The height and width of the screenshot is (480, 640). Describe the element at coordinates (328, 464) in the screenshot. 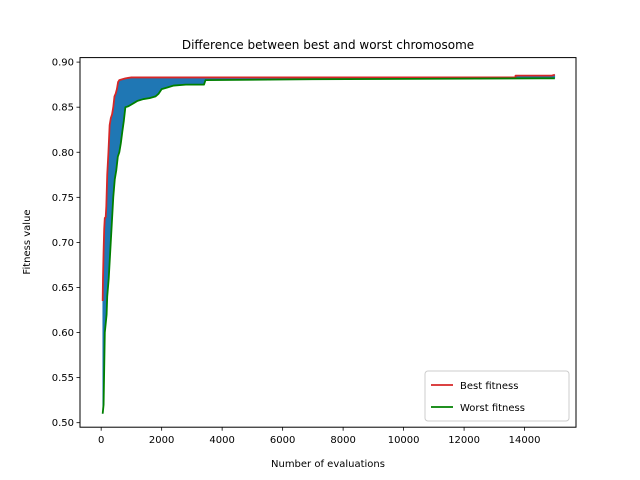

I see `x-axis-label: Number of evaluations` at that location.